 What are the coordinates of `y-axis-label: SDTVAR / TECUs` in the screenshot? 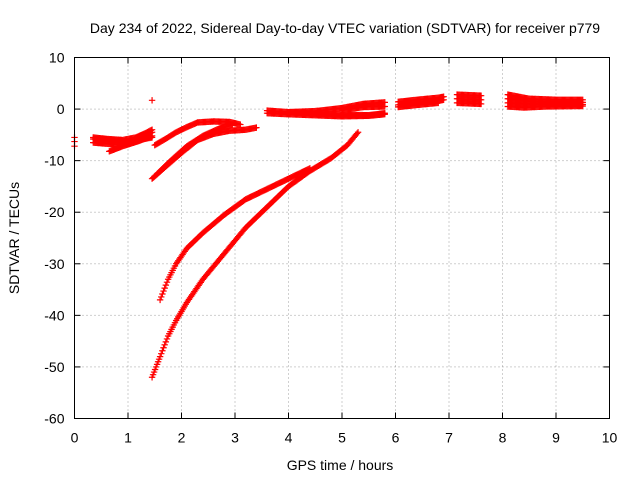 It's located at (14, 238).